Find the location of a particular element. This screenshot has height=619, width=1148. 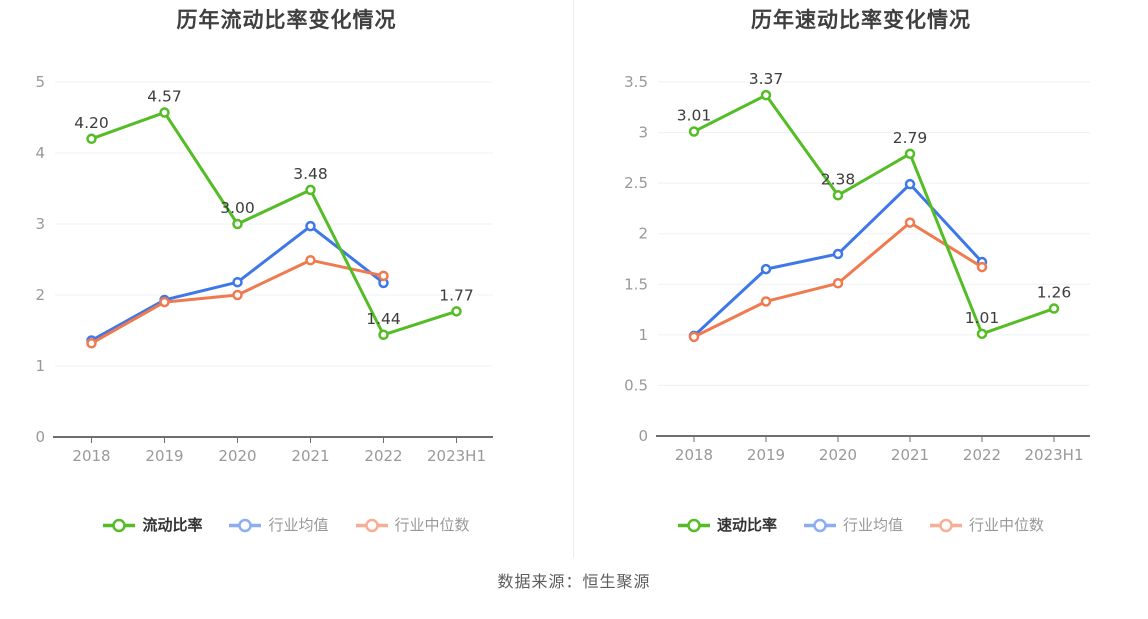

y-tick-label: 2.5 is located at coordinates (636, 183).